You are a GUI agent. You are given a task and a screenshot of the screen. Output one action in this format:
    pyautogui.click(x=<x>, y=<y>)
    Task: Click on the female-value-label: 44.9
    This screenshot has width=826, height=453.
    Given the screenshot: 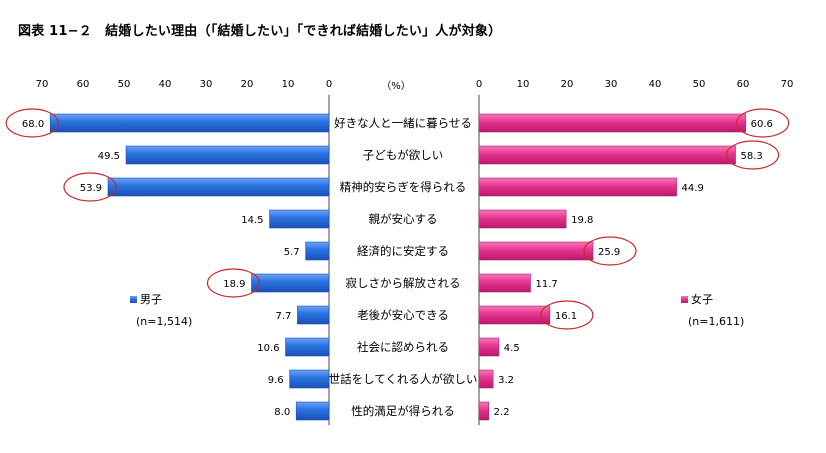 What is the action you would take?
    pyautogui.click(x=693, y=188)
    